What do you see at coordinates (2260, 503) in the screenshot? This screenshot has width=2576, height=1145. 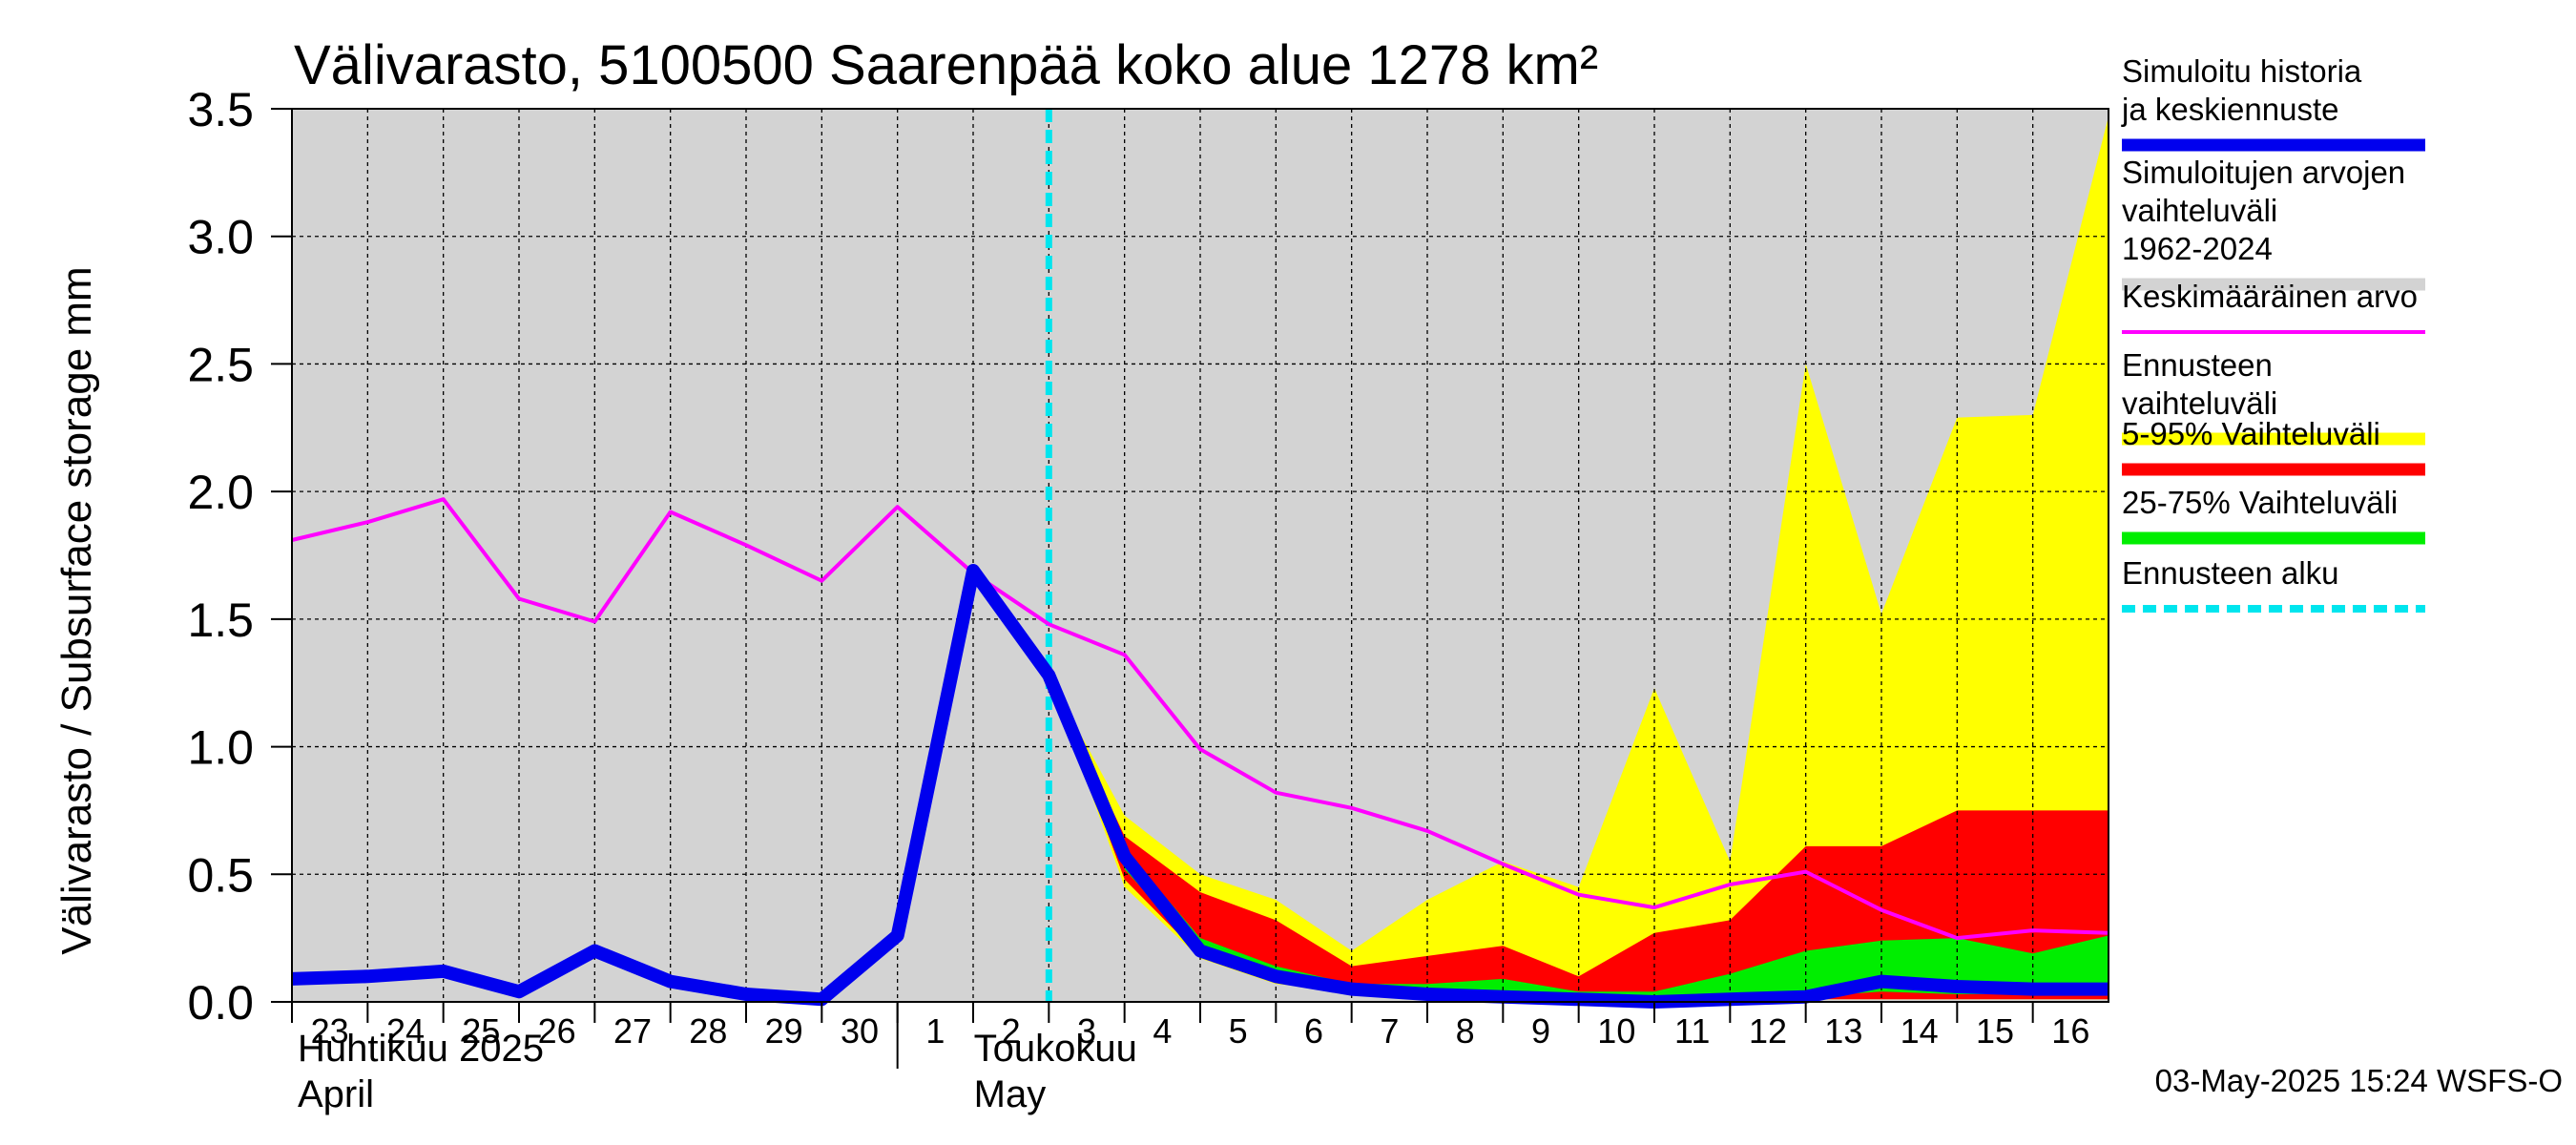 I see `legend-label: 25-75% Vaihteluväli` at bounding box center [2260, 503].